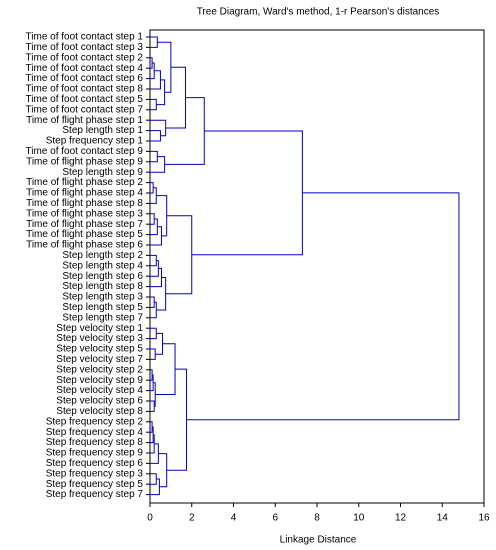 Image resolution: width=496 pixels, height=550 pixels. I want to click on leaf-label: Step frequency step 2, so click(95, 421).